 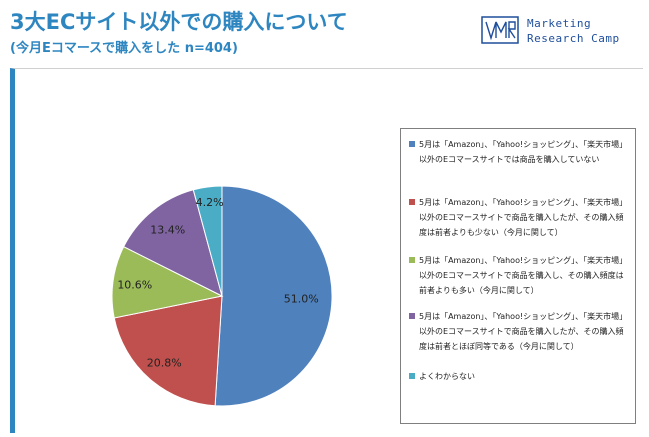 What do you see at coordinates (559, 23) in the screenshot?
I see `logo-text-line1: Marketing` at bounding box center [559, 23].